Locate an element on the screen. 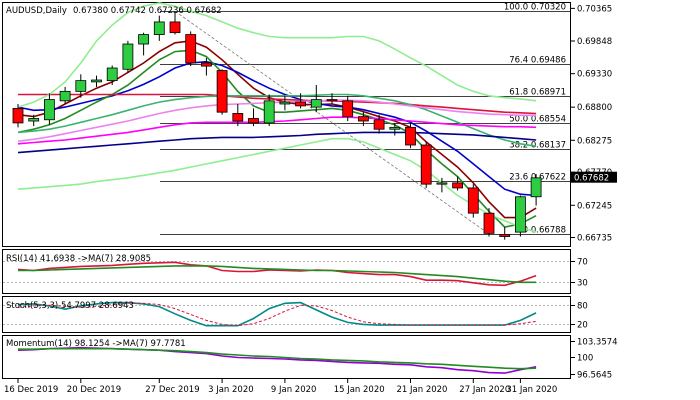 Image resolution: width=700 pixels, height=400 pixels. fib-label: 76.4 0.69486 is located at coordinates (537, 61).